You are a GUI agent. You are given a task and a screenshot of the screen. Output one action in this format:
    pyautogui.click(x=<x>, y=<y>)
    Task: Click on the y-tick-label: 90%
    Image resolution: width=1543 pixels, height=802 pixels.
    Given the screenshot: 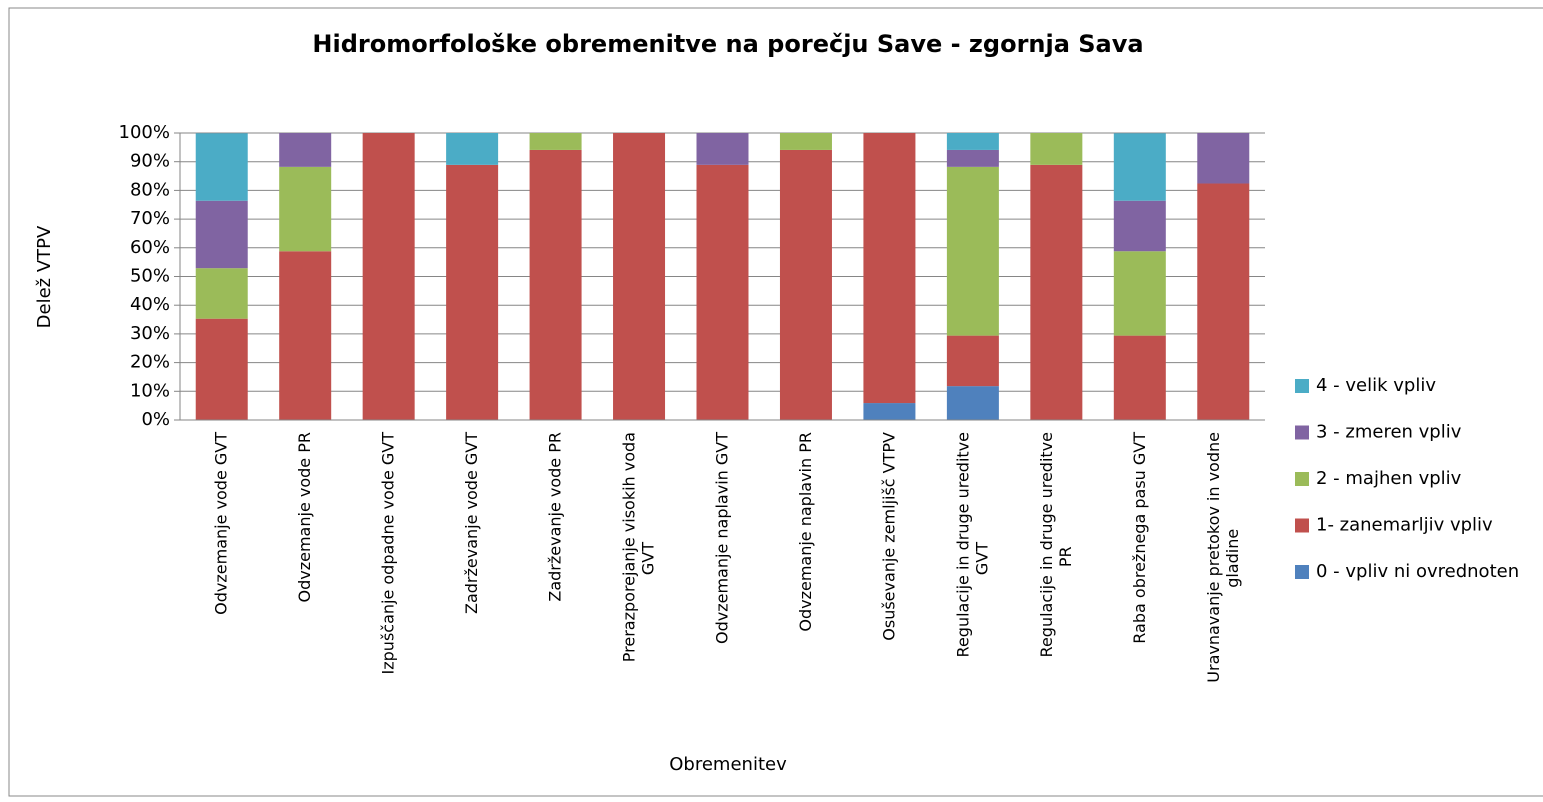 What is the action you would take?
    pyautogui.click(x=150, y=161)
    